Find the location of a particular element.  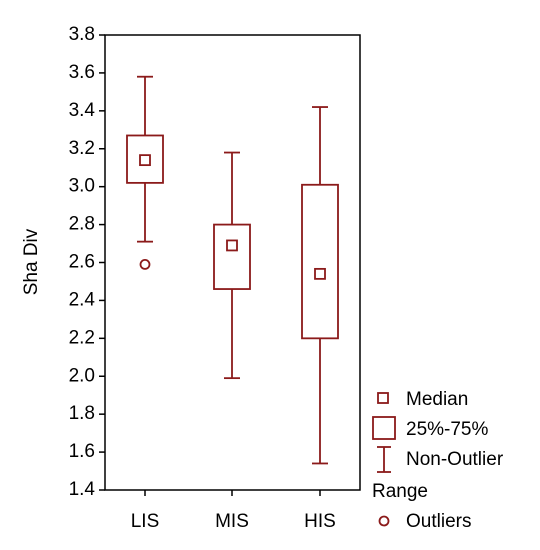

y-tick-label: 1.6 is located at coordinates (82, 451).